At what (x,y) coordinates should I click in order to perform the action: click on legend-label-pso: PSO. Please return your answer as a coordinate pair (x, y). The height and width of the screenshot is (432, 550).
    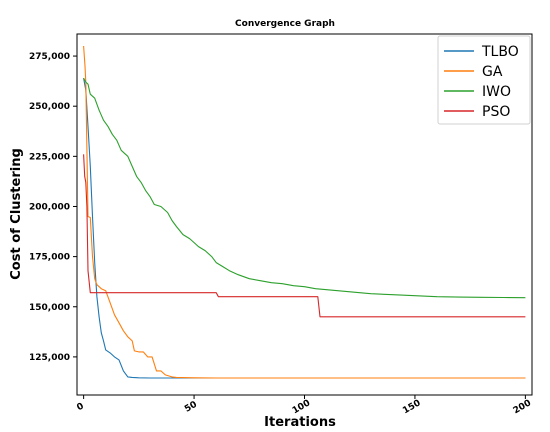
    Looking at the image, I should click on (496, 112).